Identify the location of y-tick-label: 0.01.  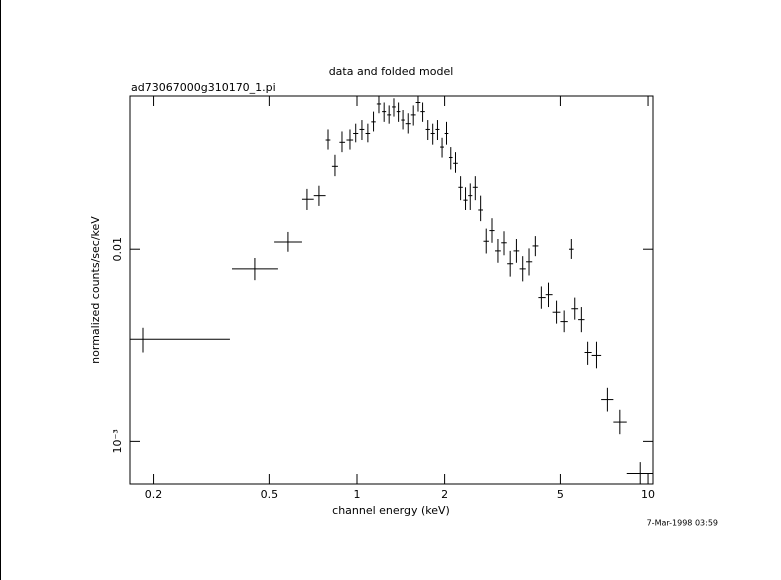
(117, 249).